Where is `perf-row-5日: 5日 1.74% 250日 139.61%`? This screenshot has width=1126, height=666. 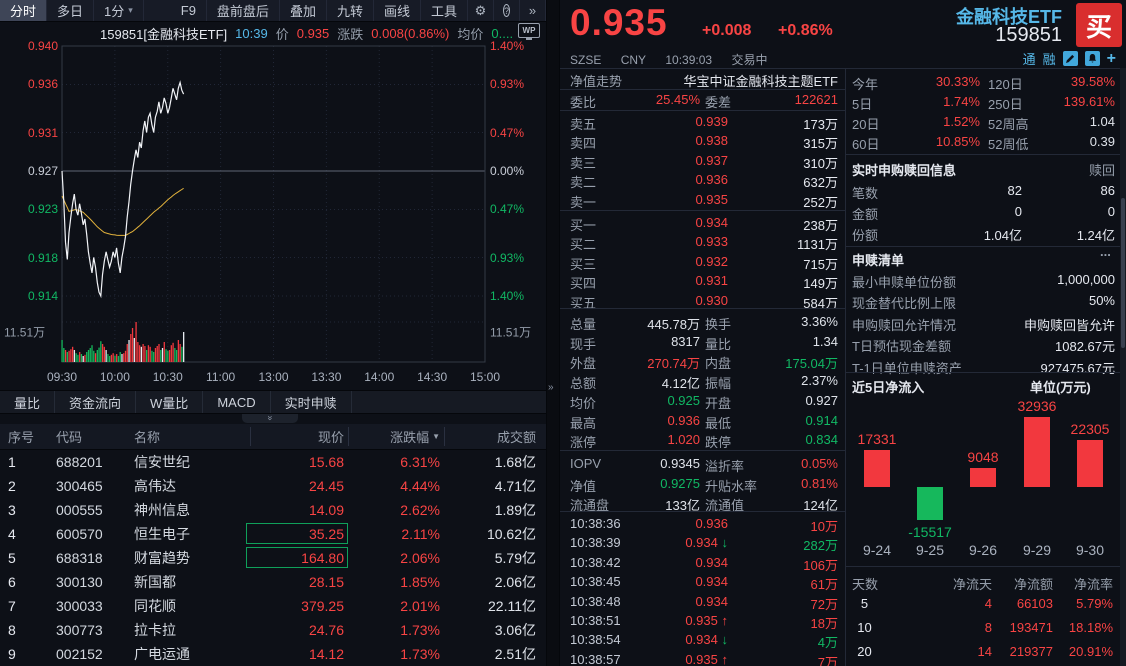
perf-row-5日: 5日 1.74% 250日 139.61% is located at coordinates (983, 103).